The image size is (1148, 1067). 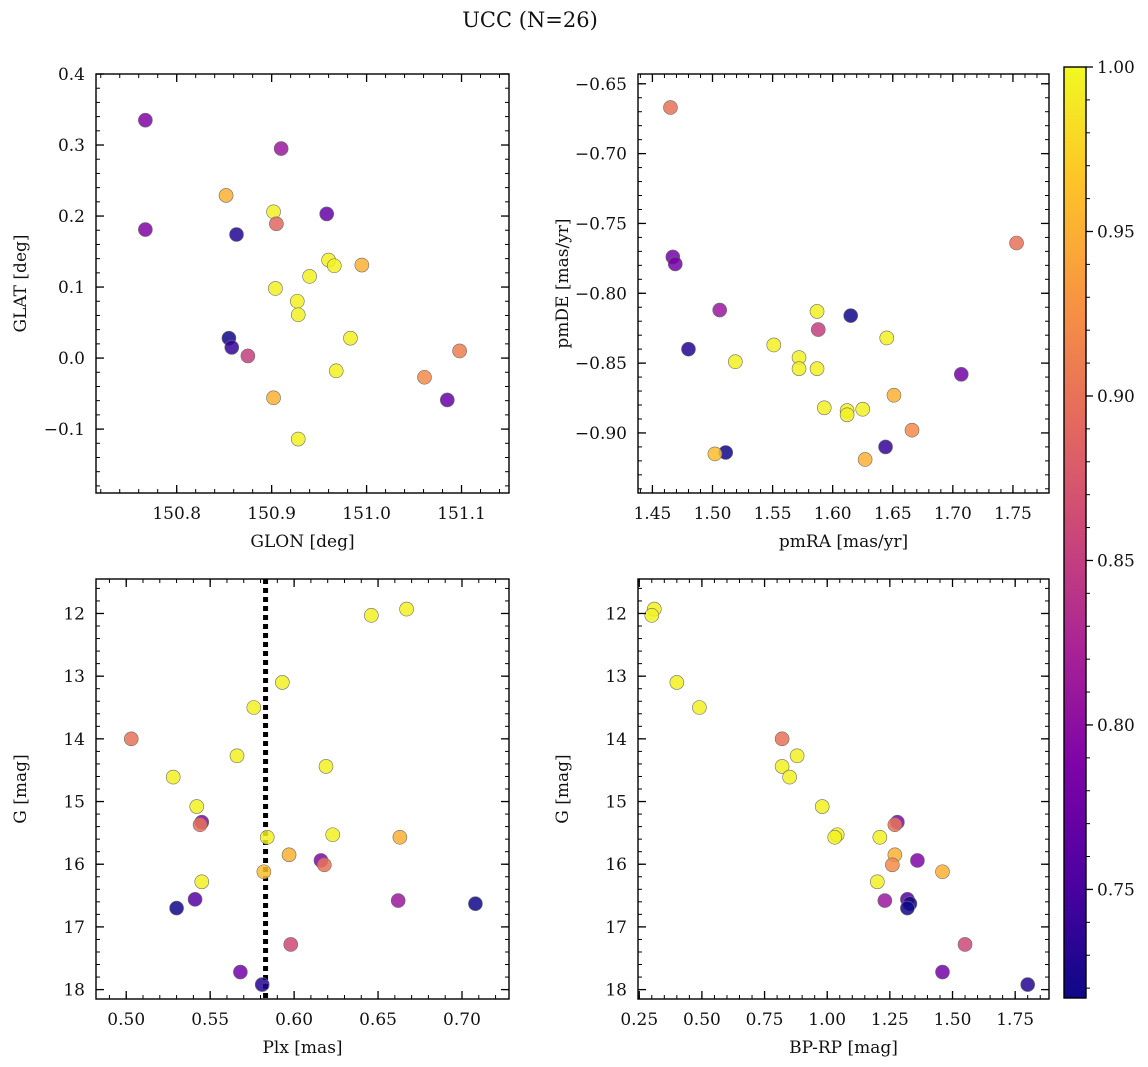 What do you see at coordinates (652, 514) in the screenshot?
I see `x-tick-label: 1.45` at bounding box center [652, 514].